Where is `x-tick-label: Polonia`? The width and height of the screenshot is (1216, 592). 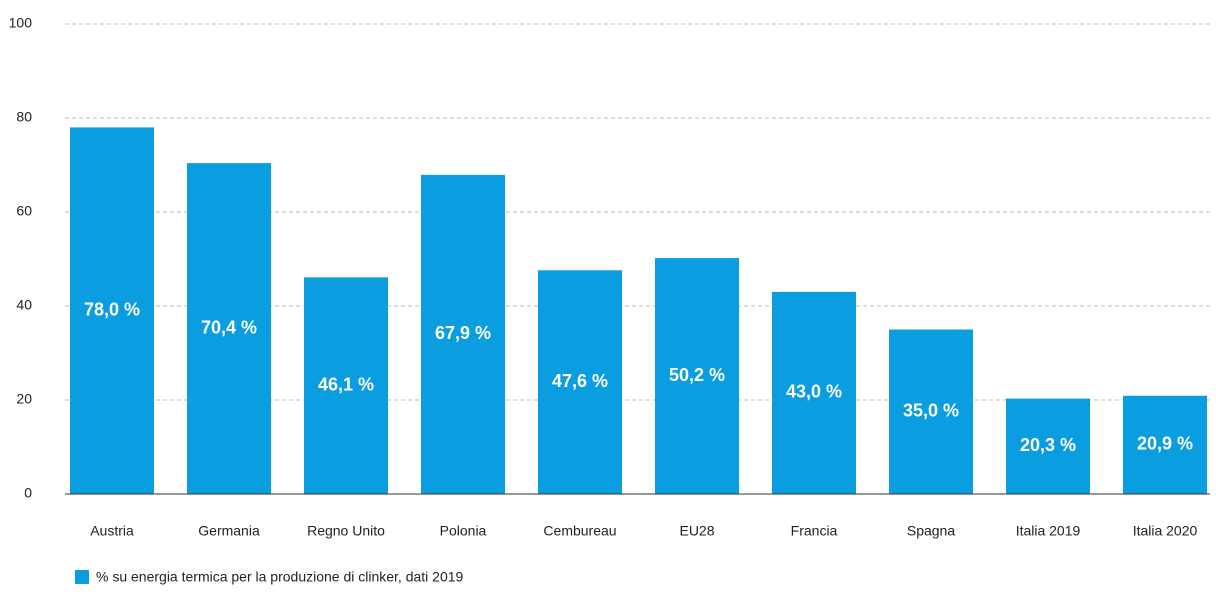 x-tick-label: Polonia is located at coordinates (463, 531).